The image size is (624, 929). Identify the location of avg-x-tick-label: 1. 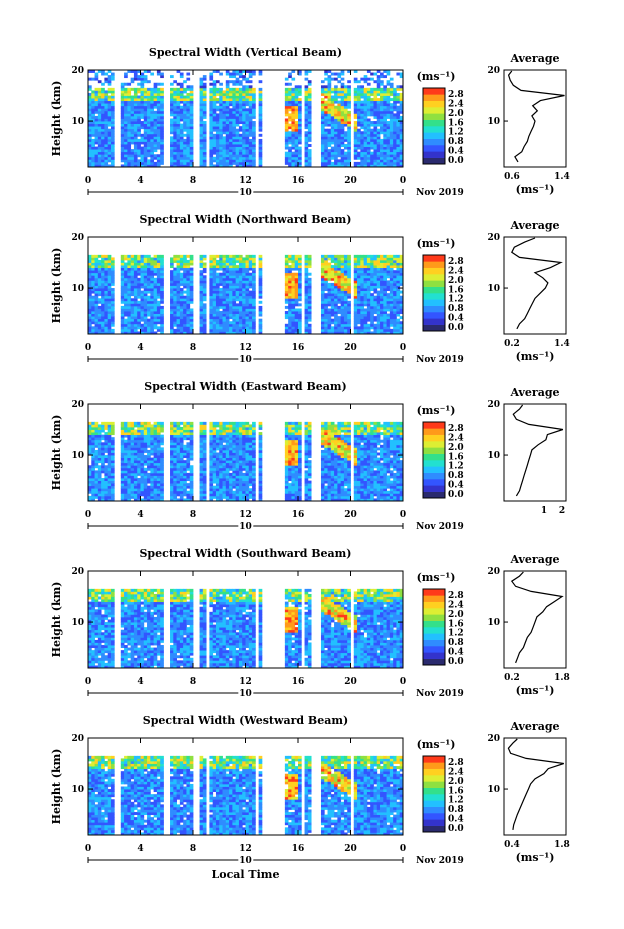
(544, 511).